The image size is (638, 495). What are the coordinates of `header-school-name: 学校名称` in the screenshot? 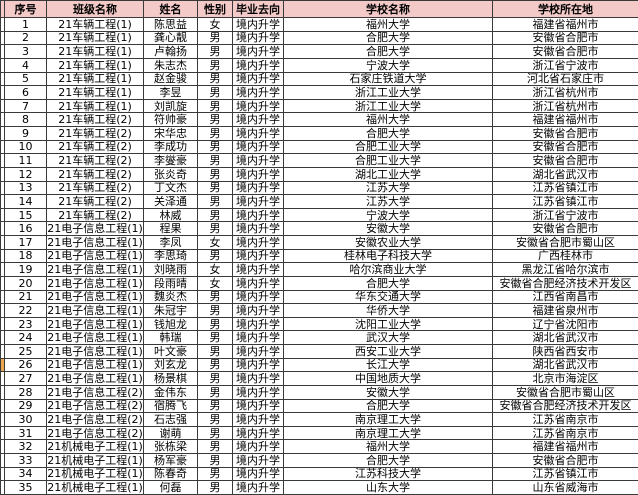 It's located at (388, 9).